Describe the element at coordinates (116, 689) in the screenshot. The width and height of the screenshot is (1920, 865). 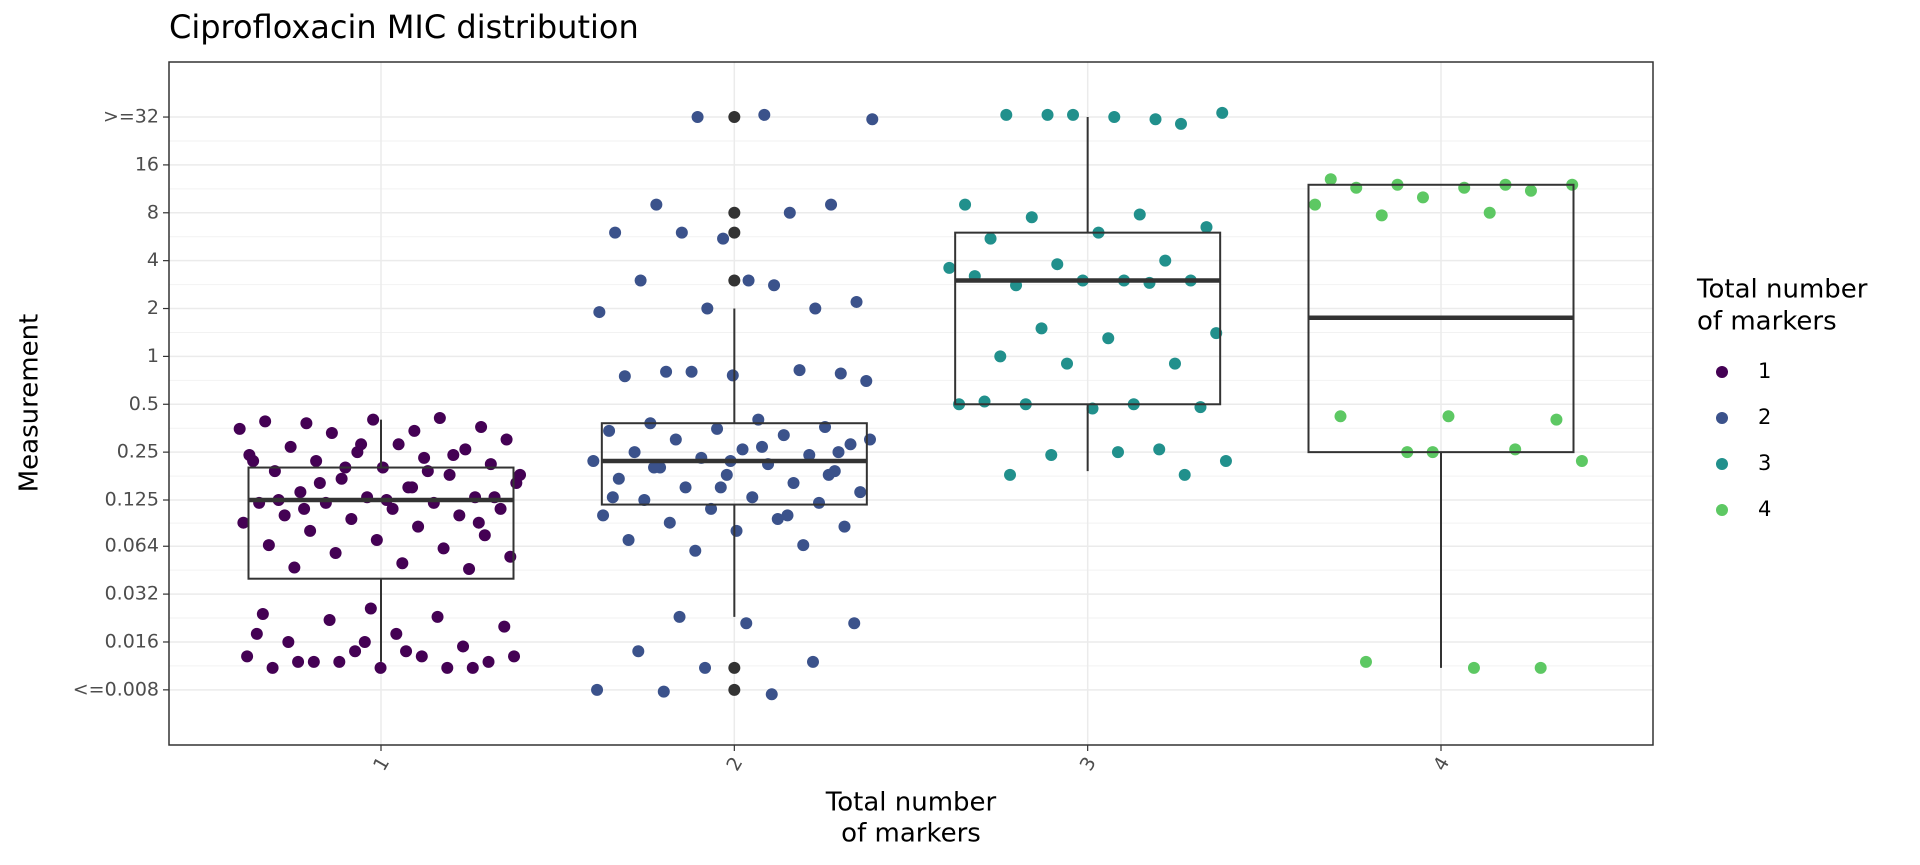
I see `y-tick-label: <=0.008` at that location.